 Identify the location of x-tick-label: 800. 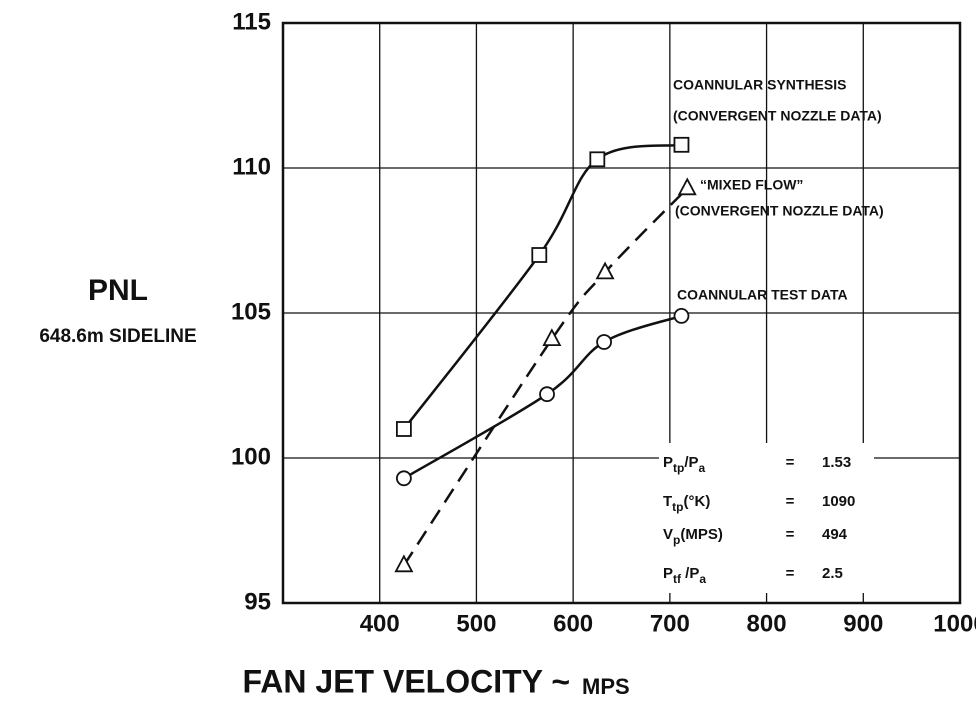
(767, 623).